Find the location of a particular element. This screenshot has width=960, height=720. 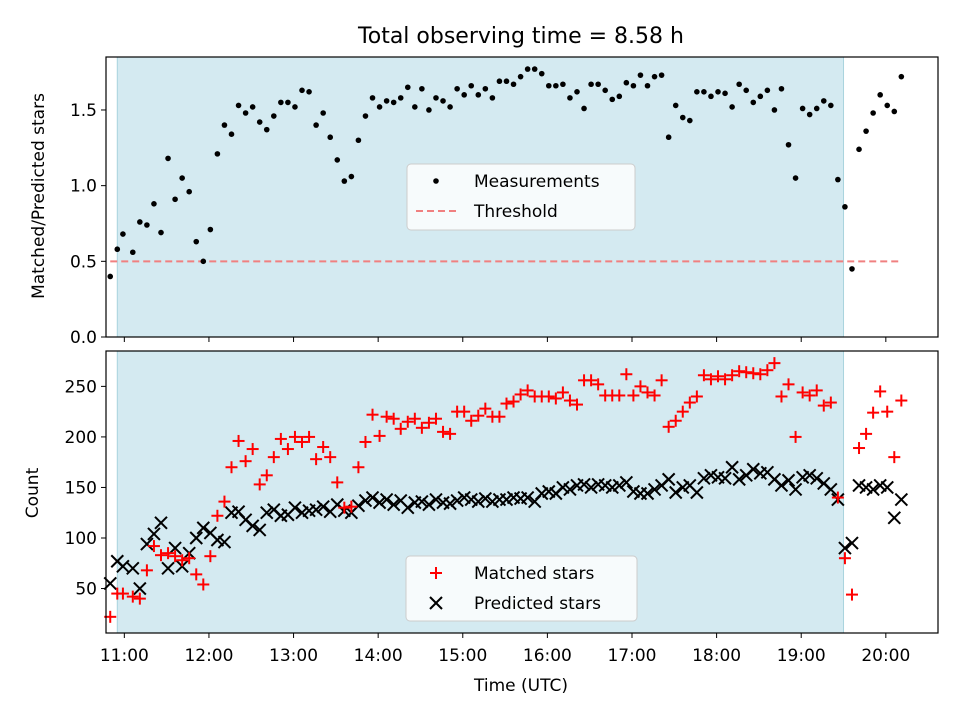

ratio-legend-box is located at coordinates (521, 197).